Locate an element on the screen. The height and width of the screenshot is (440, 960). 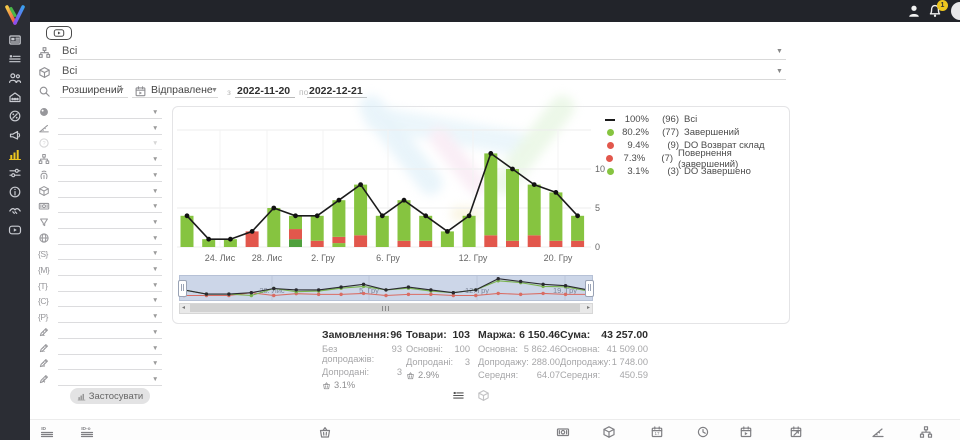
view-list-toggle is located at coordinates (458, 395).